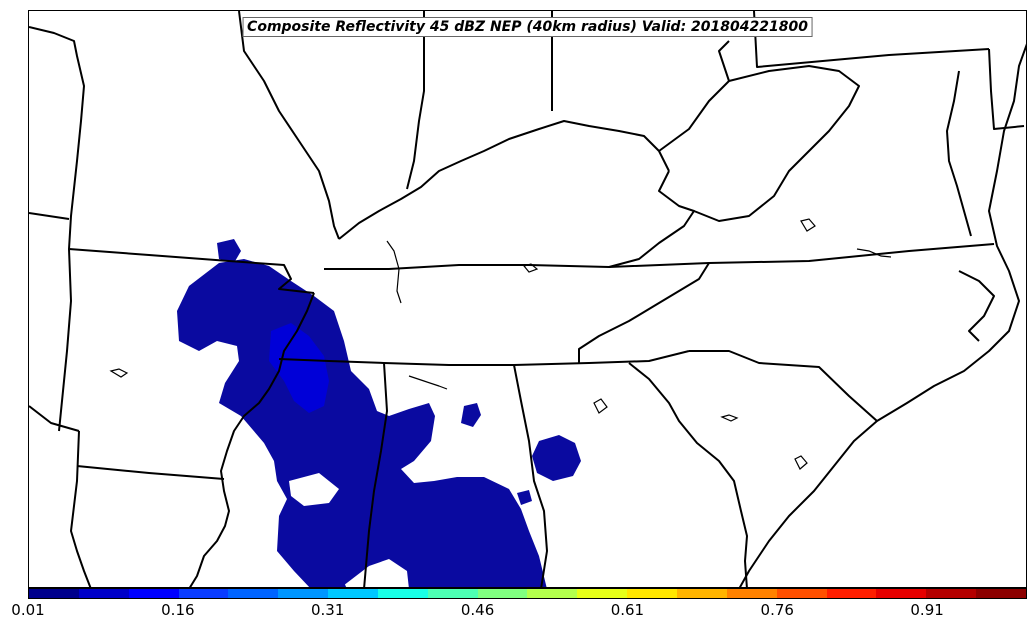  What do you see at coordinates (783, 386) in the screenshot?
I see `boundary-nc-sc` at bounding box center [783, 386].